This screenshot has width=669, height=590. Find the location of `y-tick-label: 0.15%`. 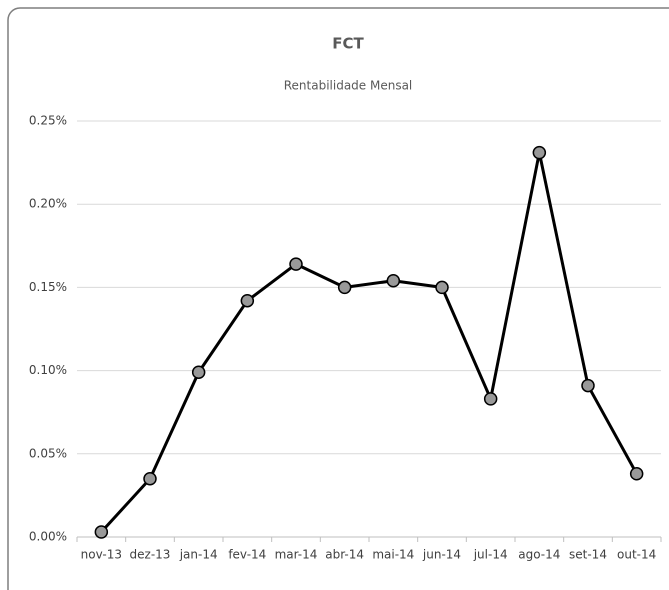

y-tick-label: 0.15% is located at coordinates (48, 287).